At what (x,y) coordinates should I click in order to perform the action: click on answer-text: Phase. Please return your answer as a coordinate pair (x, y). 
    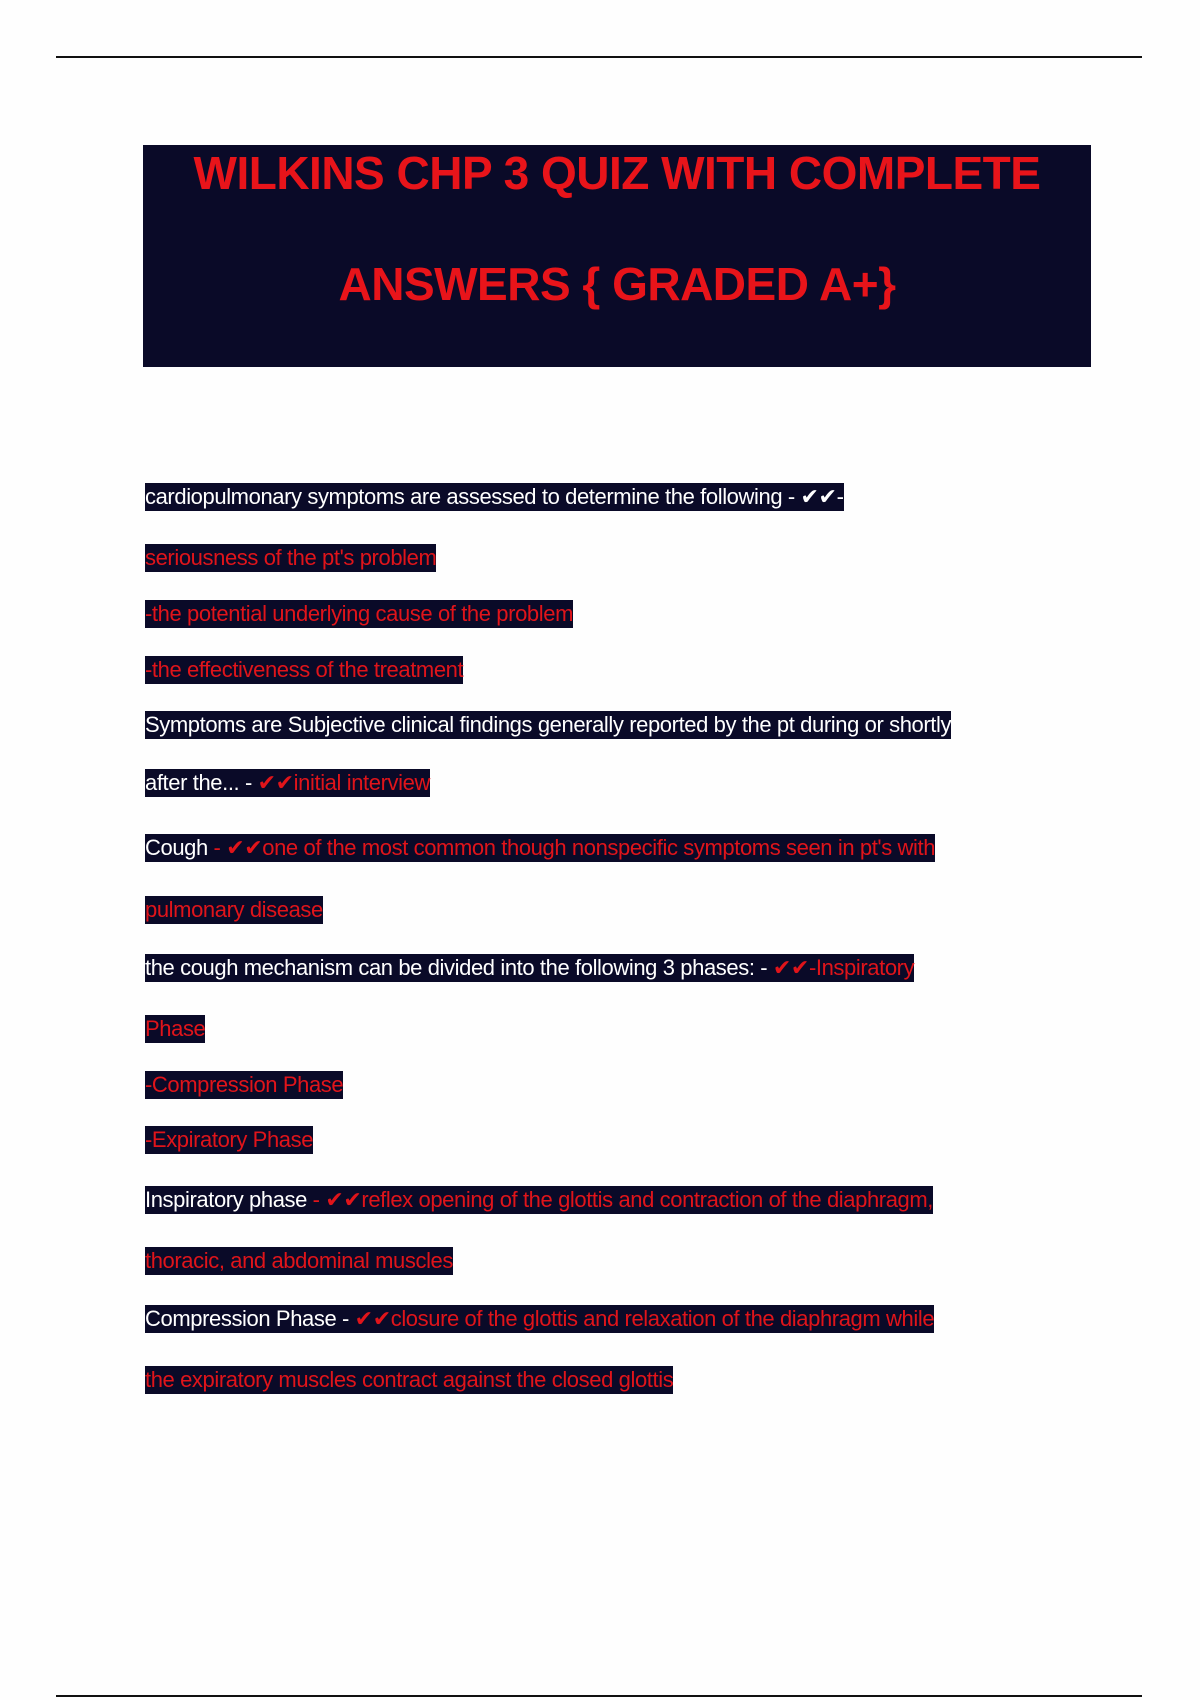
    Looking at the image, I should click on (175, 1029).